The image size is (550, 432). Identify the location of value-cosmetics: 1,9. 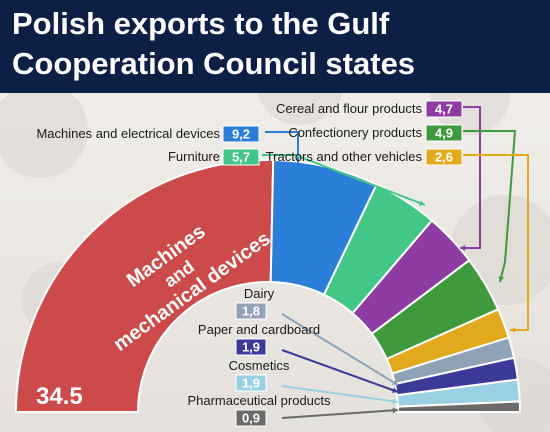
(251, 383).